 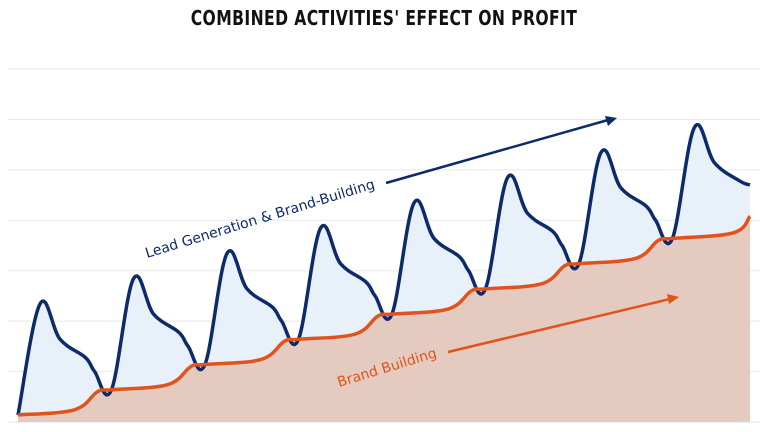 What do you see at coordinates (259, 219) in the screenshot?
I see `lead-generation-annotation: Lead Generation & Brand-Building` at bounding box center [259, 219].